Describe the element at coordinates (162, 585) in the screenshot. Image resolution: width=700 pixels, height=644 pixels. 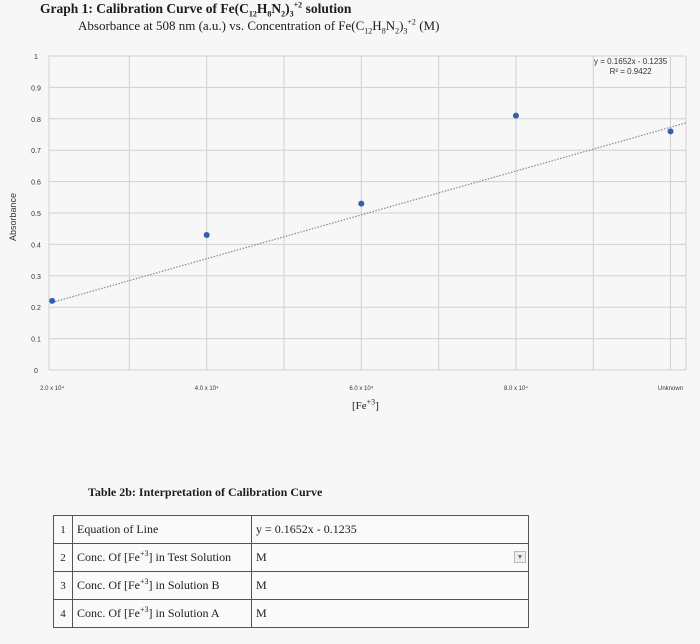
I see `row-label: Conc. Of [Fe+3] in Solution B` at that location.